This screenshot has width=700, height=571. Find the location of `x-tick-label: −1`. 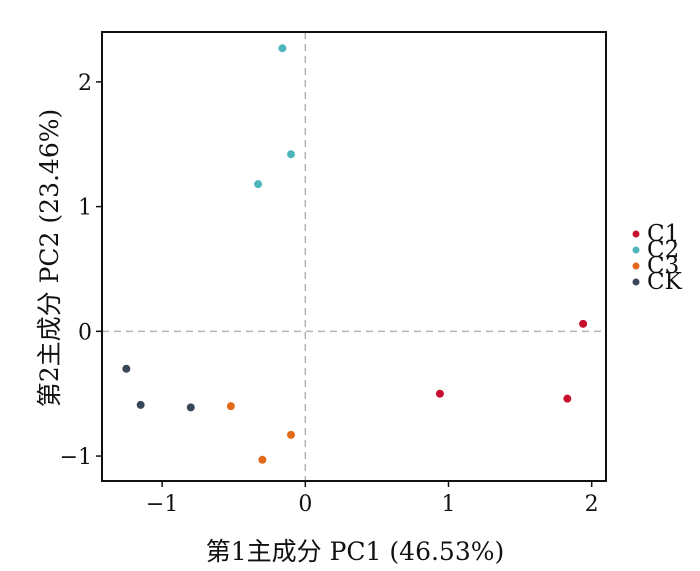

x-tick-label: −1 is located at coordinates (162, 504).